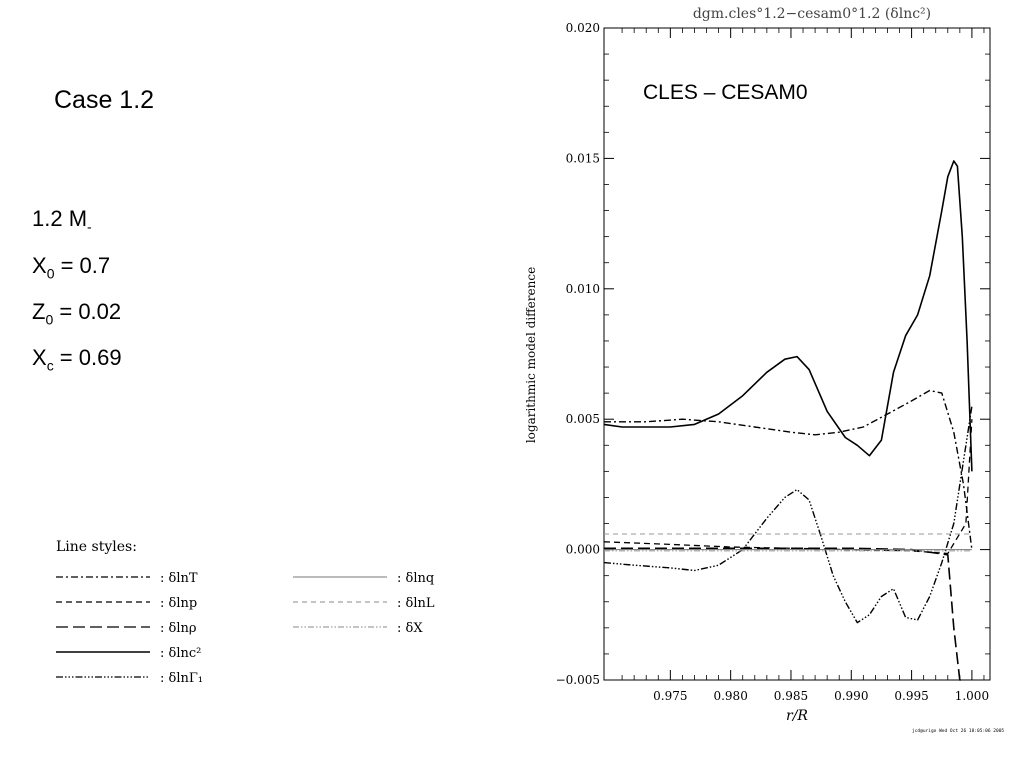 The height and width of the screenshot is (768, 1024). What do you see at coordinates (127, 578) in the screenshot?
I see `legend-item-dlnT: : δlnT` at bounding box center [127, 578].